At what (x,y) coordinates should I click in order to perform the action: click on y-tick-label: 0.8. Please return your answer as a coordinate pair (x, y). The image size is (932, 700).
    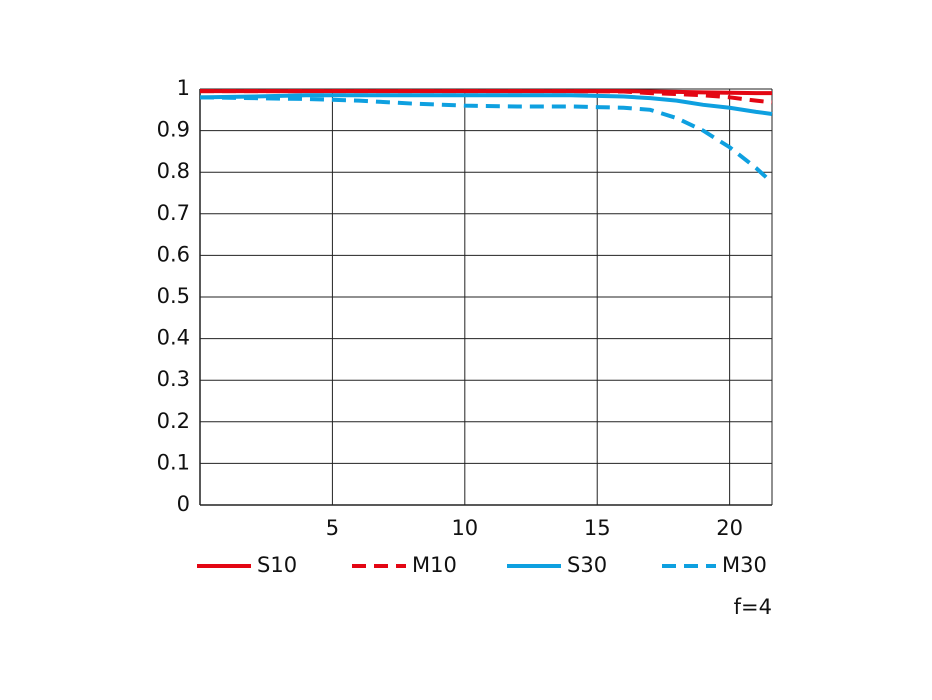
    Looking at the image, I should click on (173, 171).